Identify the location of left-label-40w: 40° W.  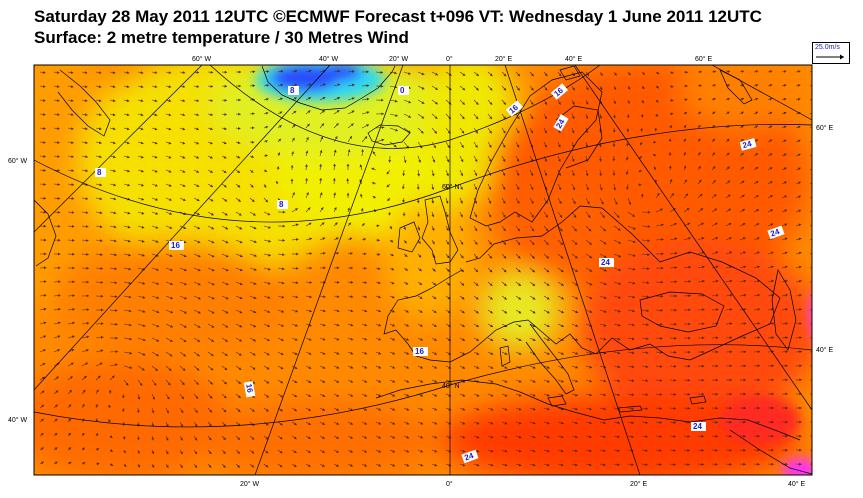
(18, 420).